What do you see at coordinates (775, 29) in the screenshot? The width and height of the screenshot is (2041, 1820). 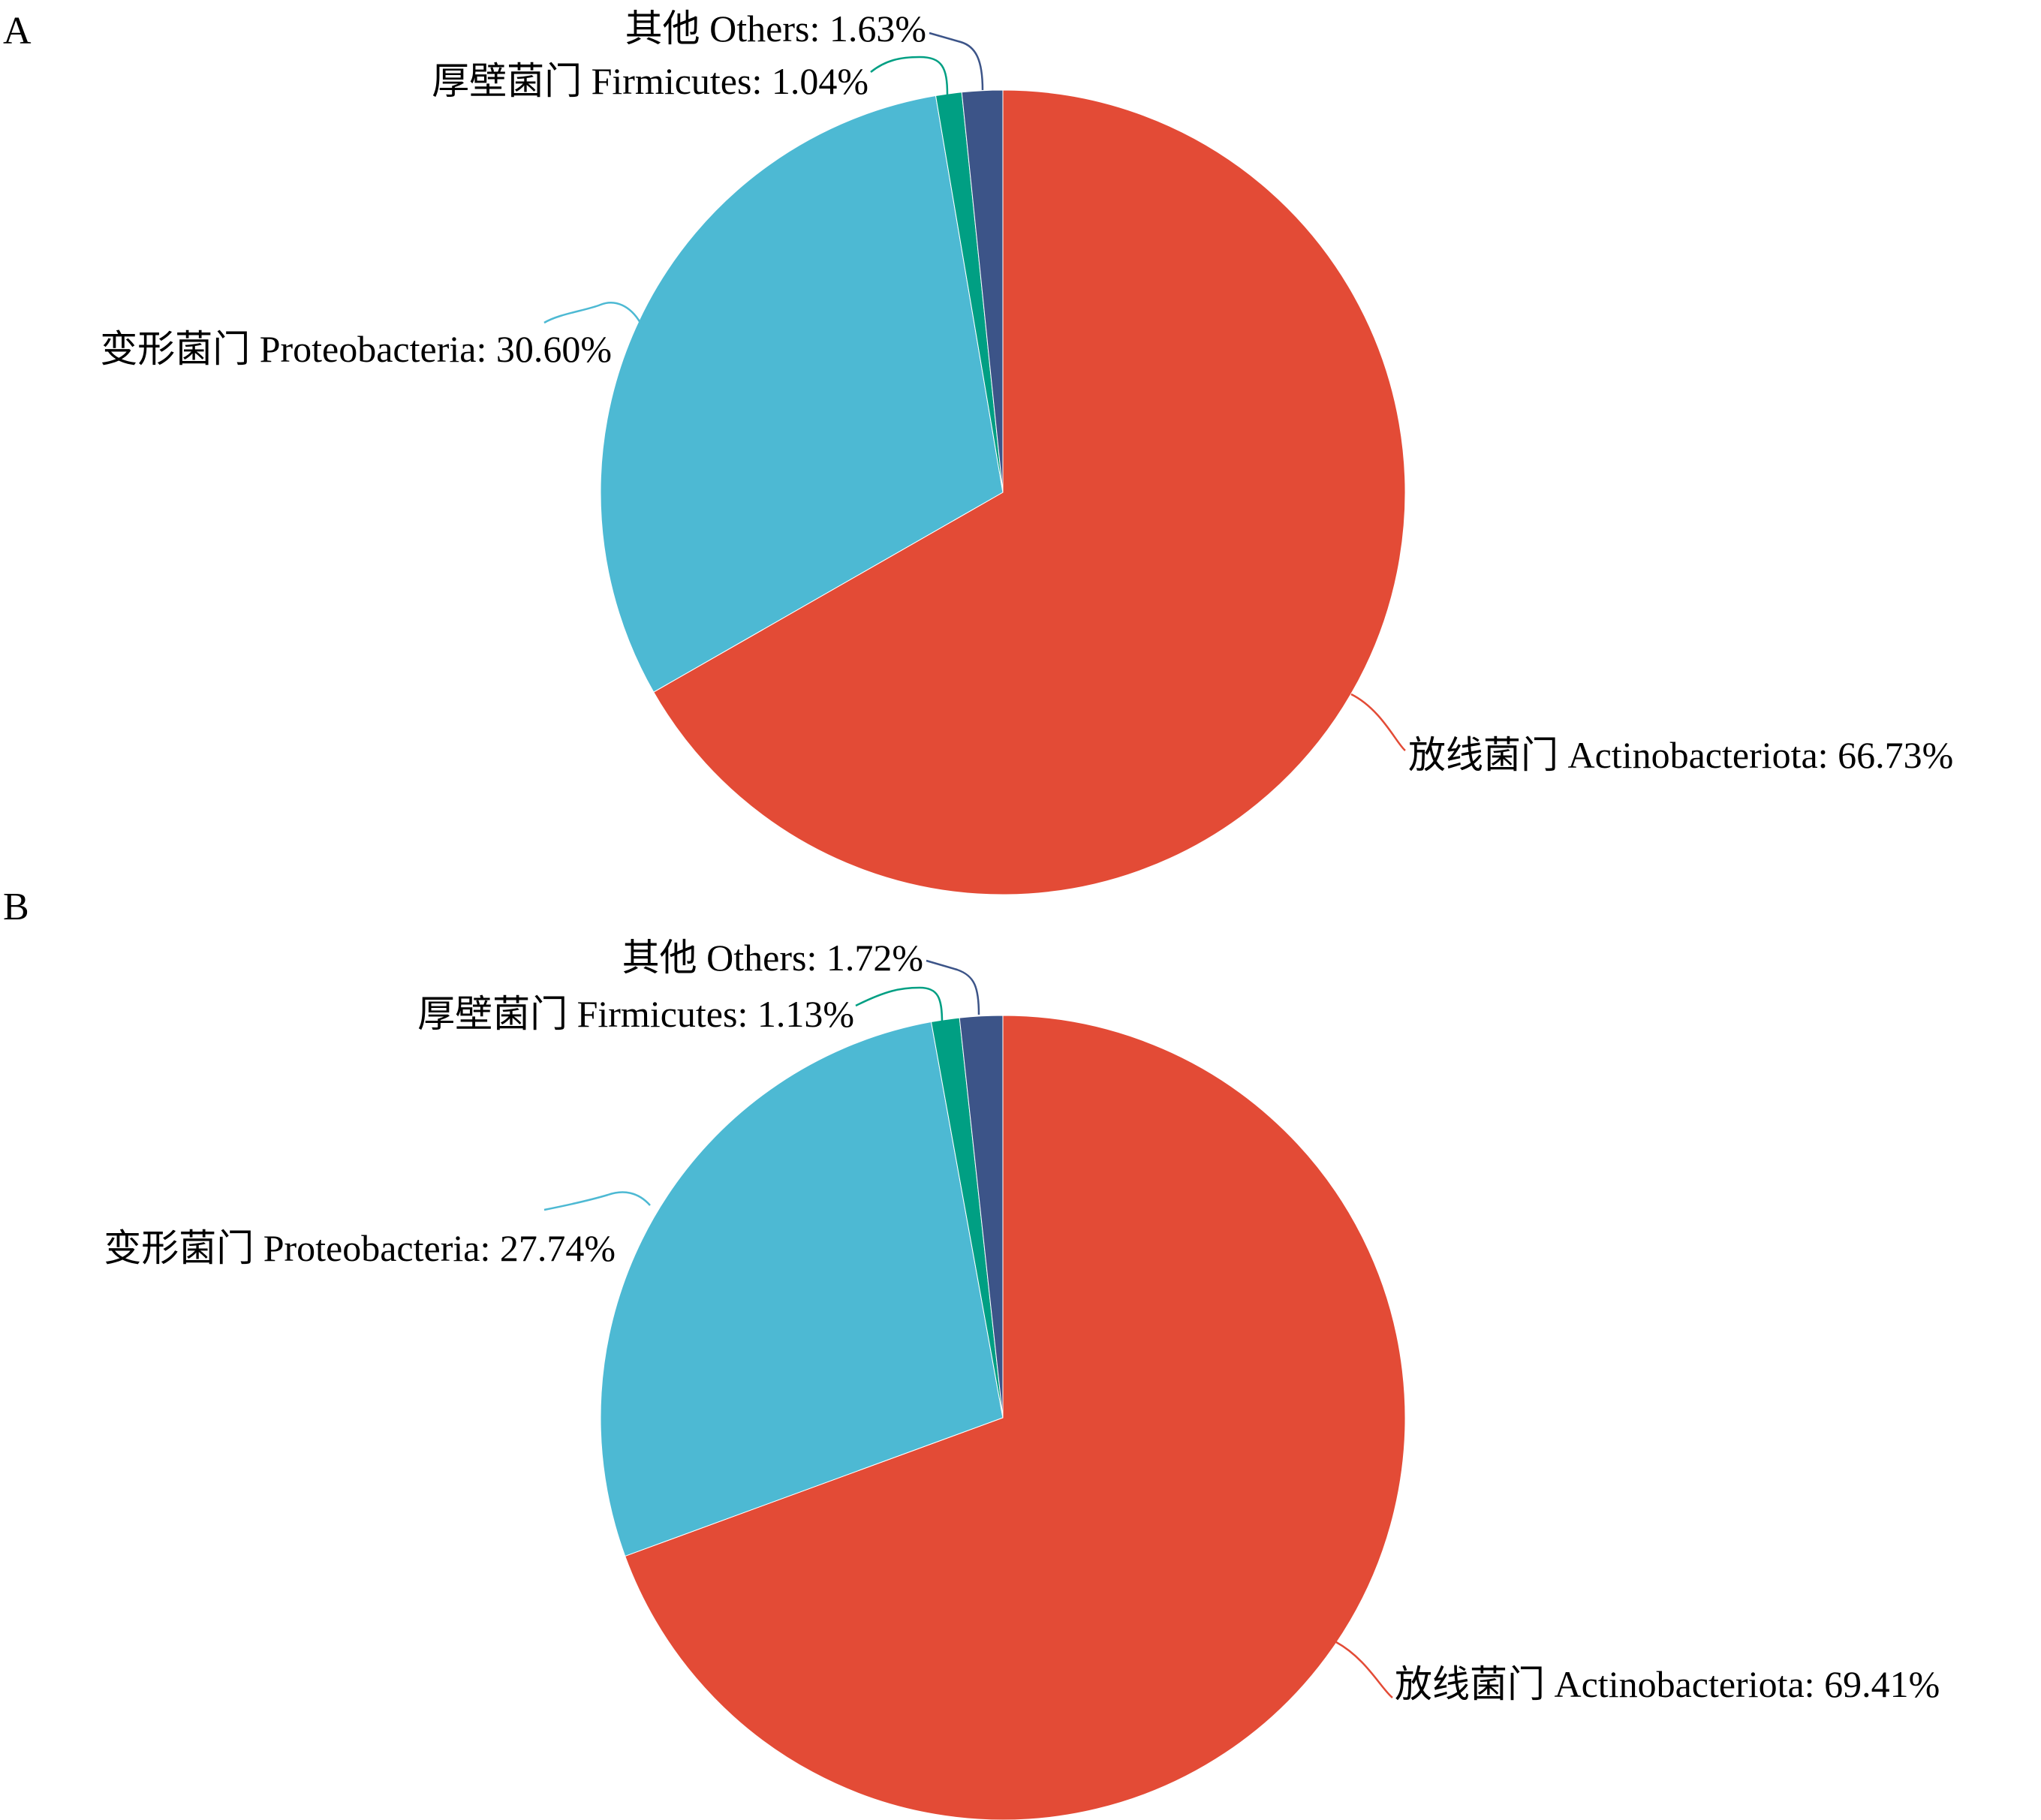 I see `slice-label-others: 其他 Others: 1.63%` at bounding box center [775, 29].